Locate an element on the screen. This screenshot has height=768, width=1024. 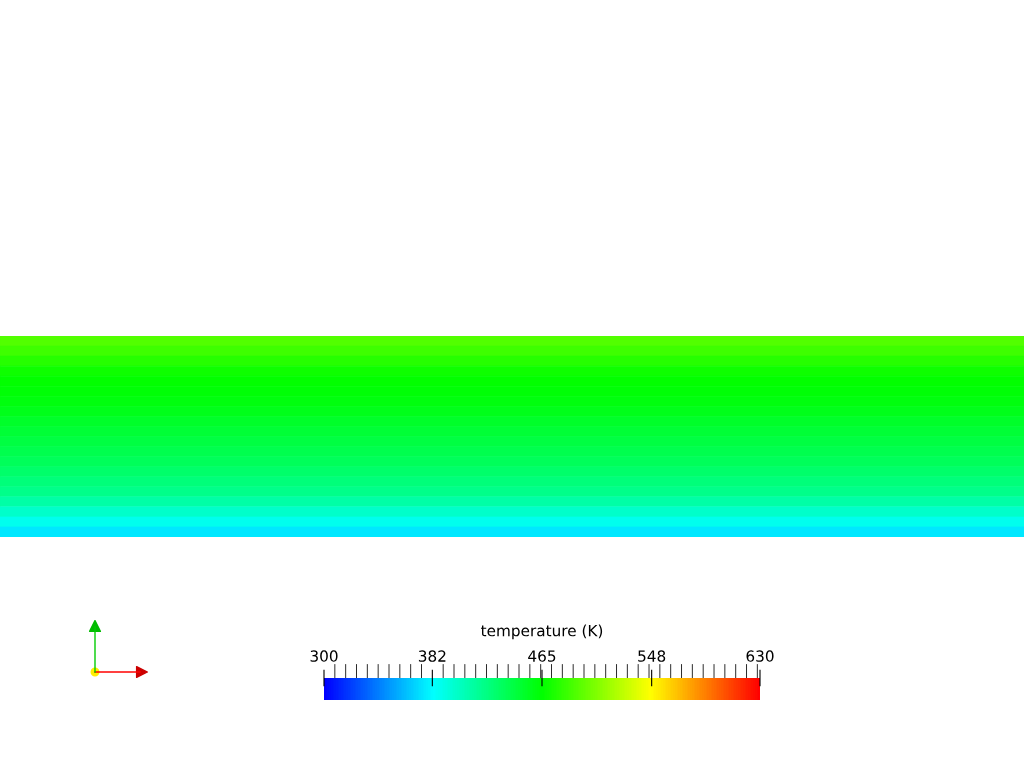
color-bar-title: temperature (K) is located at coordinates (542, 632).